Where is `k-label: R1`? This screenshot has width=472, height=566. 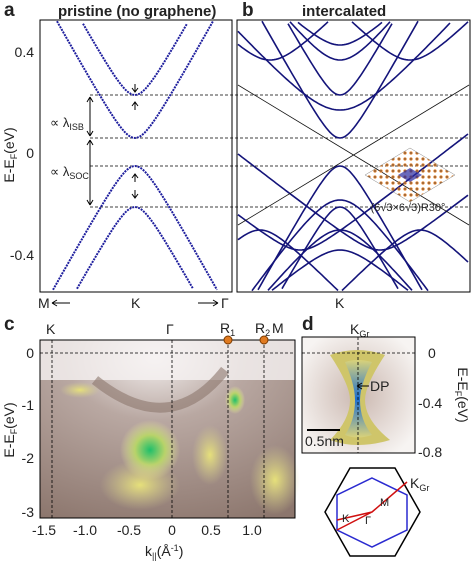
k-label: R1 is located at coordinates (227, 329).